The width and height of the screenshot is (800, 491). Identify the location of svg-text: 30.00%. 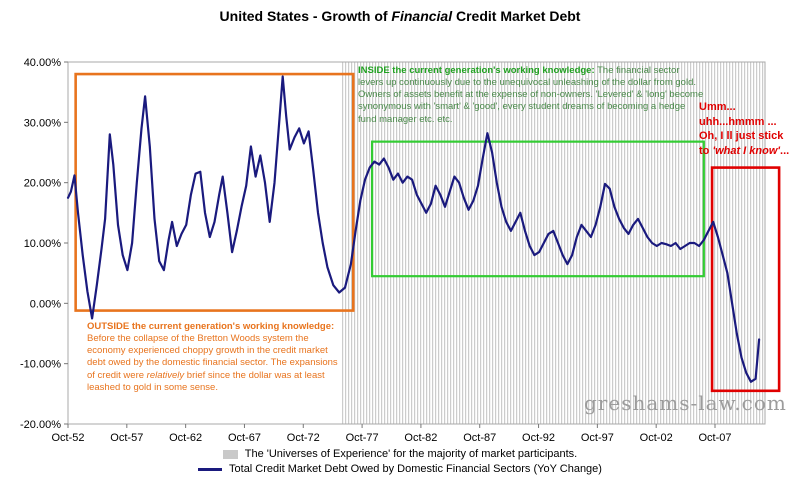
(43, 123).